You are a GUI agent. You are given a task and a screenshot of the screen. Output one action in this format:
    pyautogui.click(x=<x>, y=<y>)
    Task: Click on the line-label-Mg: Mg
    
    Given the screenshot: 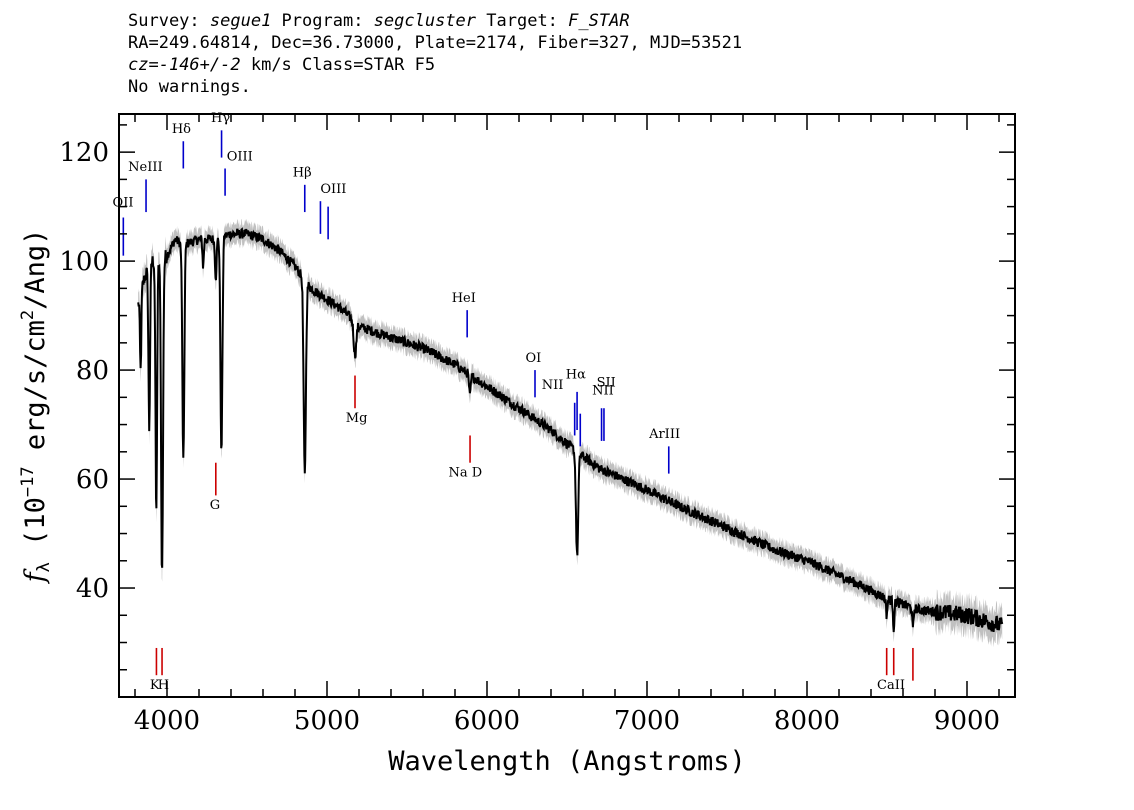 What is the action you would take?
    pyautogui.click(x=357, y=418)
    